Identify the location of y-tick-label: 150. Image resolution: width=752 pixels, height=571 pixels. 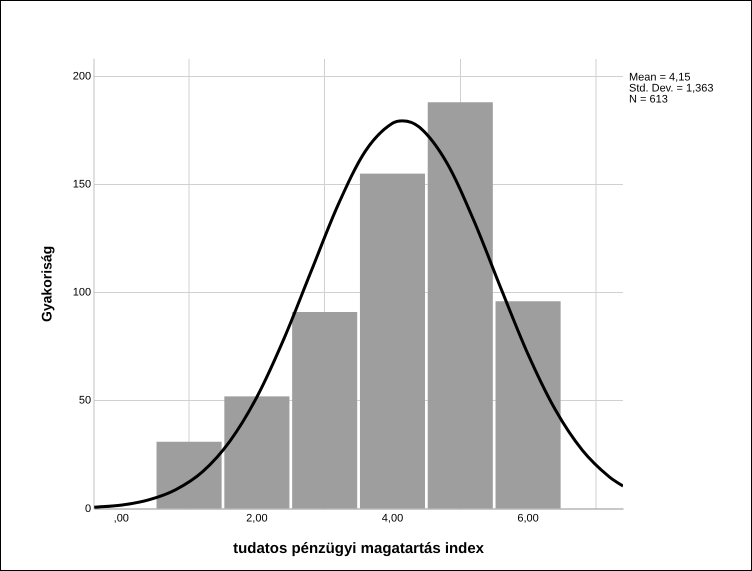
(82, 184).